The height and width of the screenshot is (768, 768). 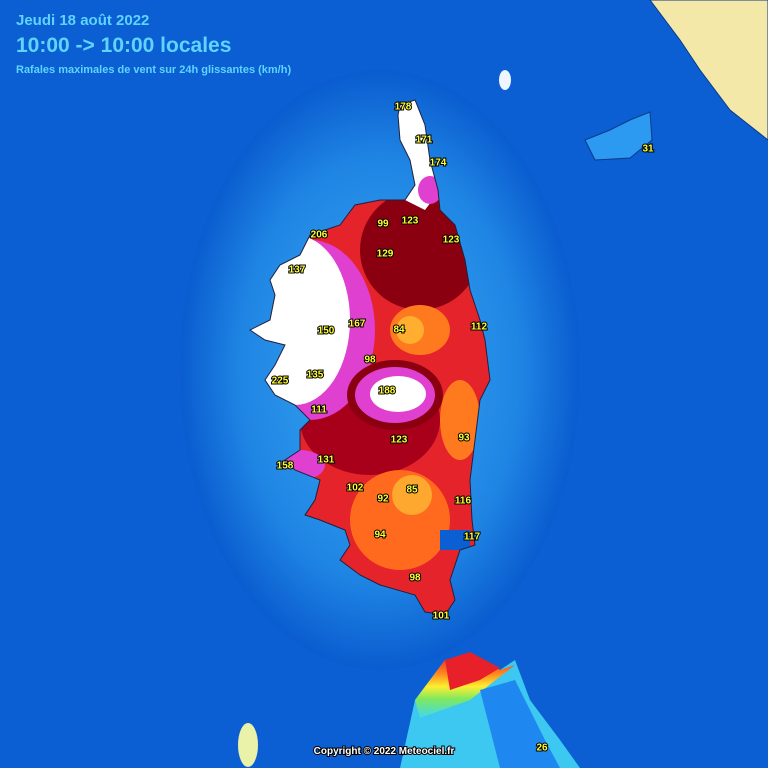 What do you see at coordinates (326, 331) in the screenshot?
I see `station-value: 150` at bounding box center [326, 331].